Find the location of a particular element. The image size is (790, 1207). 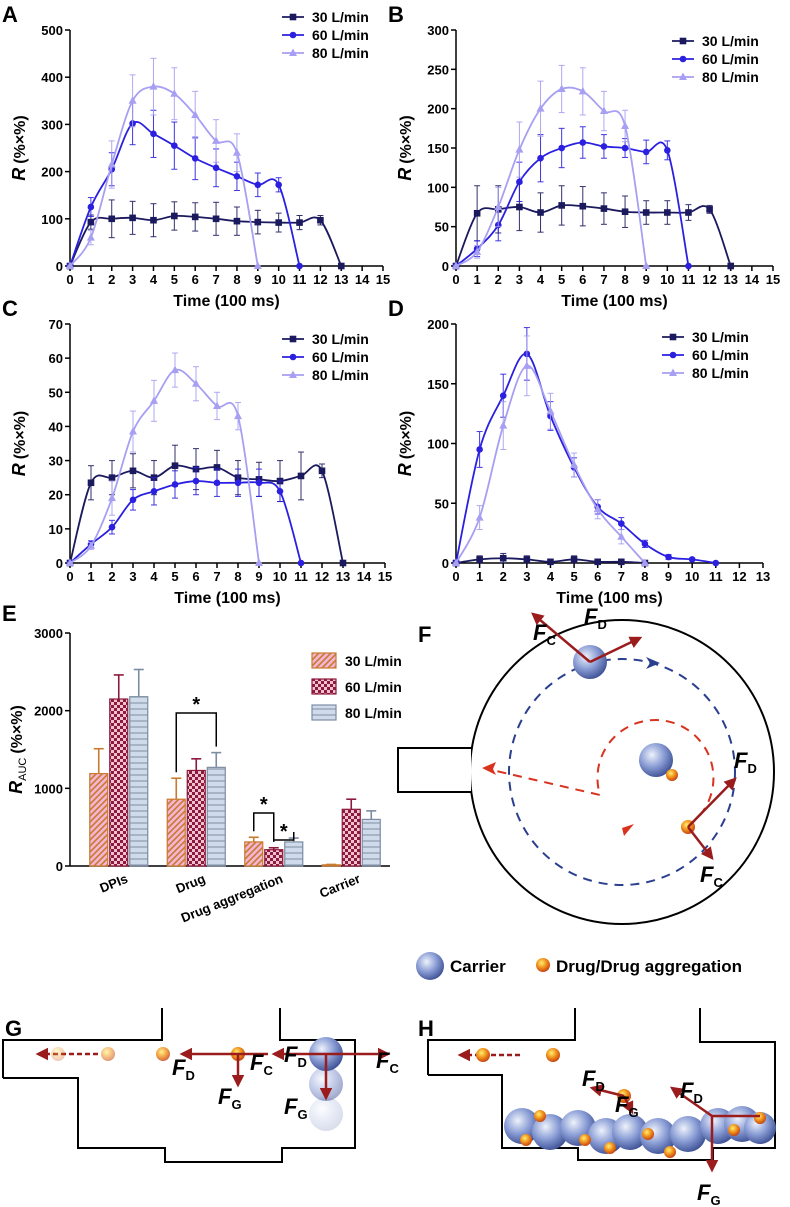

path-arrow is located at coordinates (653, 663).